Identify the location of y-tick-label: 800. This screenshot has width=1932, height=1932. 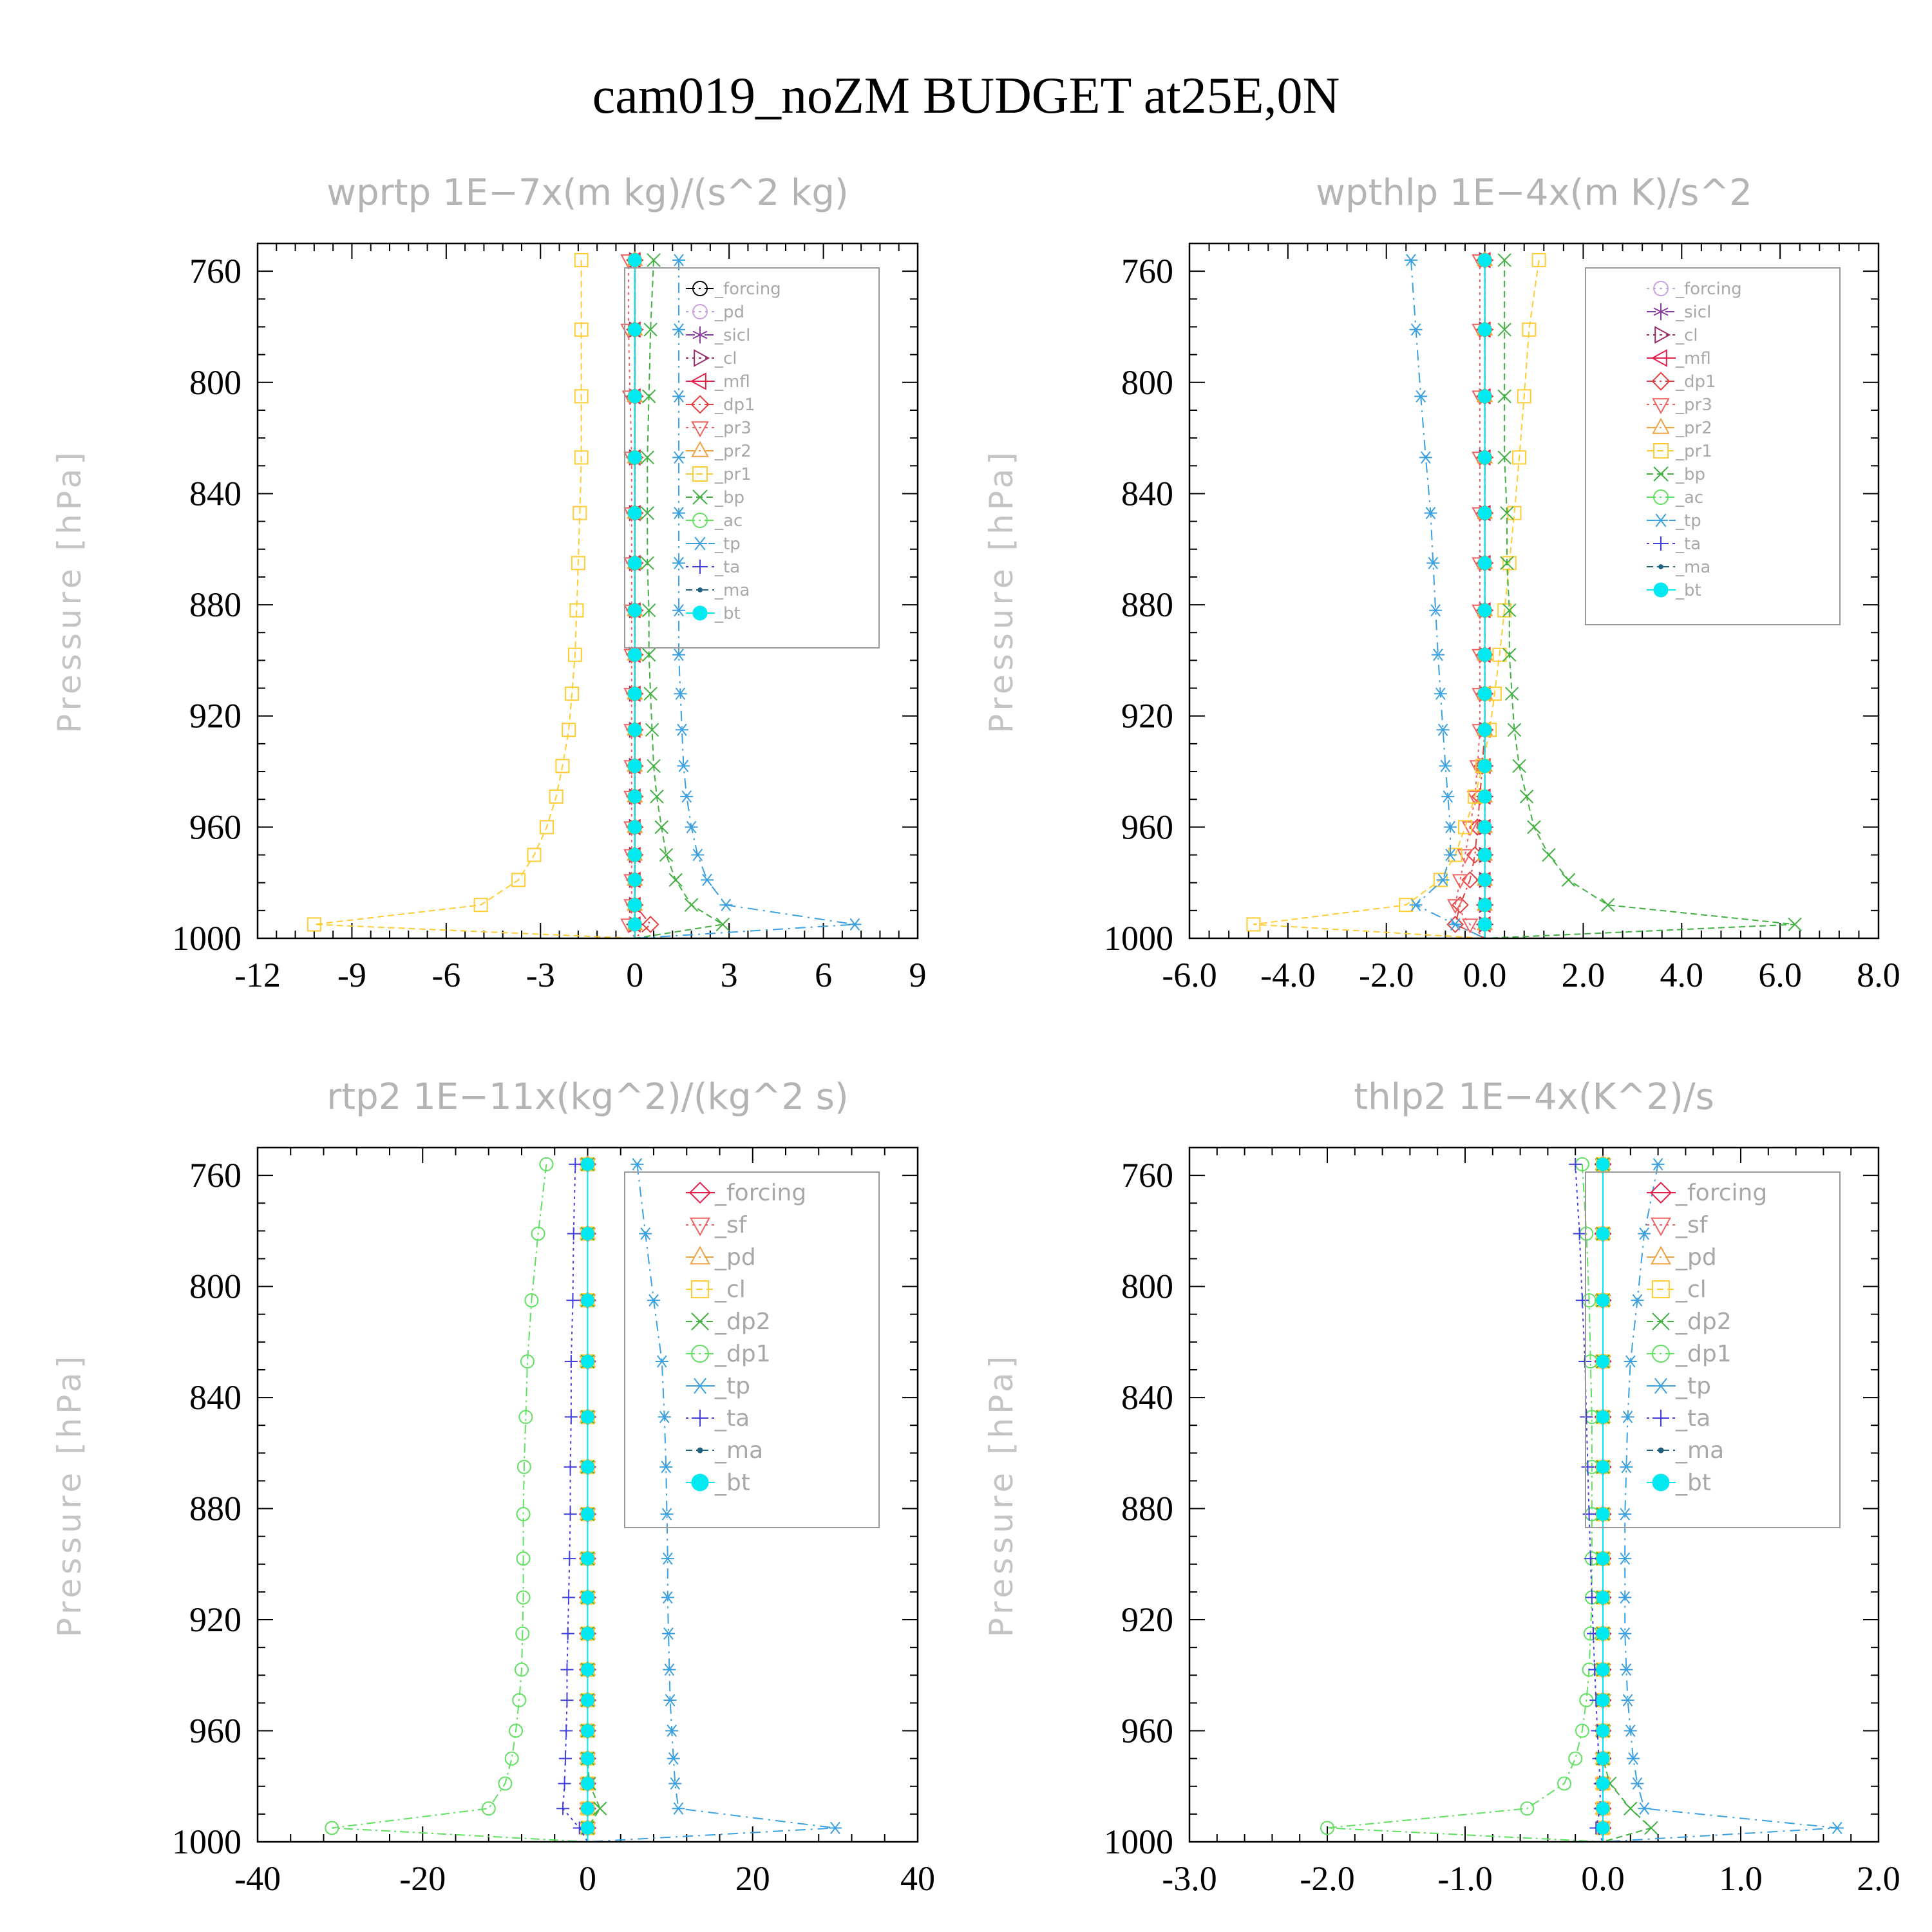
(1147, 1287).